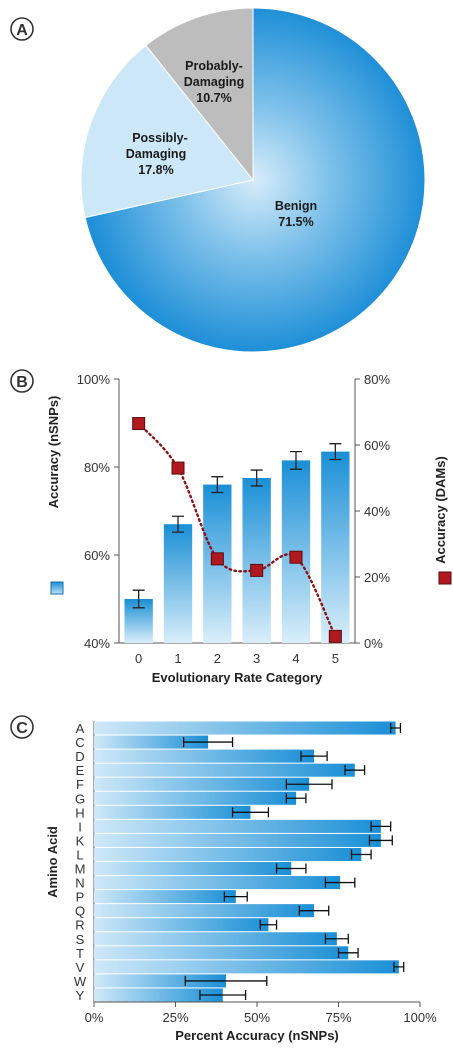 The height and width of the screenshot is (1050, 453). Describe the element at coordinates (79, 756) in the screenshot. I see `y-tick-label-D: D` at that location.